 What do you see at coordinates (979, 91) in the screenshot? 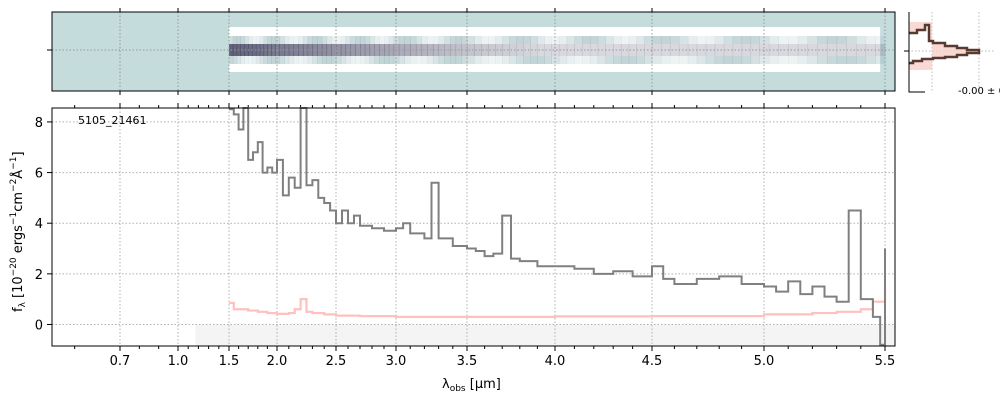
I see `histogram-stats-label: -0.00 ± 0.66` at bounding box center [979, 91].